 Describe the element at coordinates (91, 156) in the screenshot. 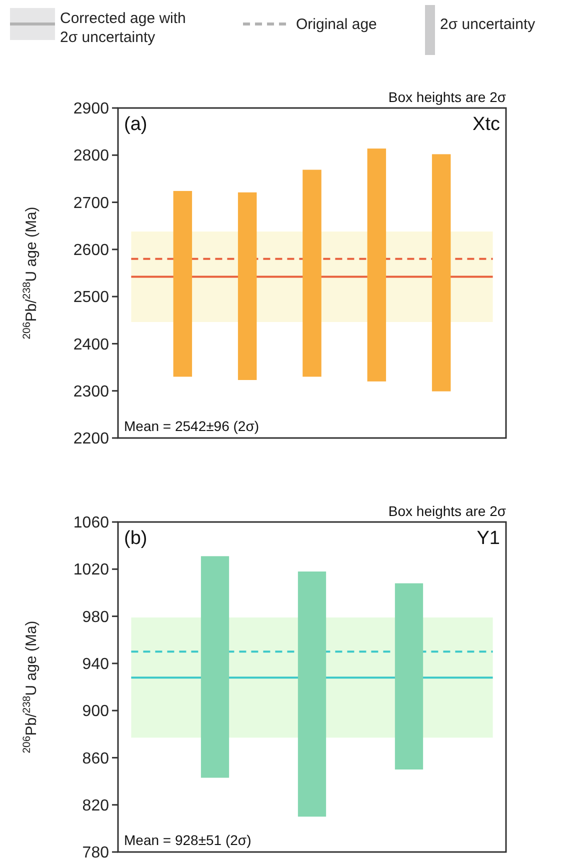

I see `y-tick-label: 2800` at that location.